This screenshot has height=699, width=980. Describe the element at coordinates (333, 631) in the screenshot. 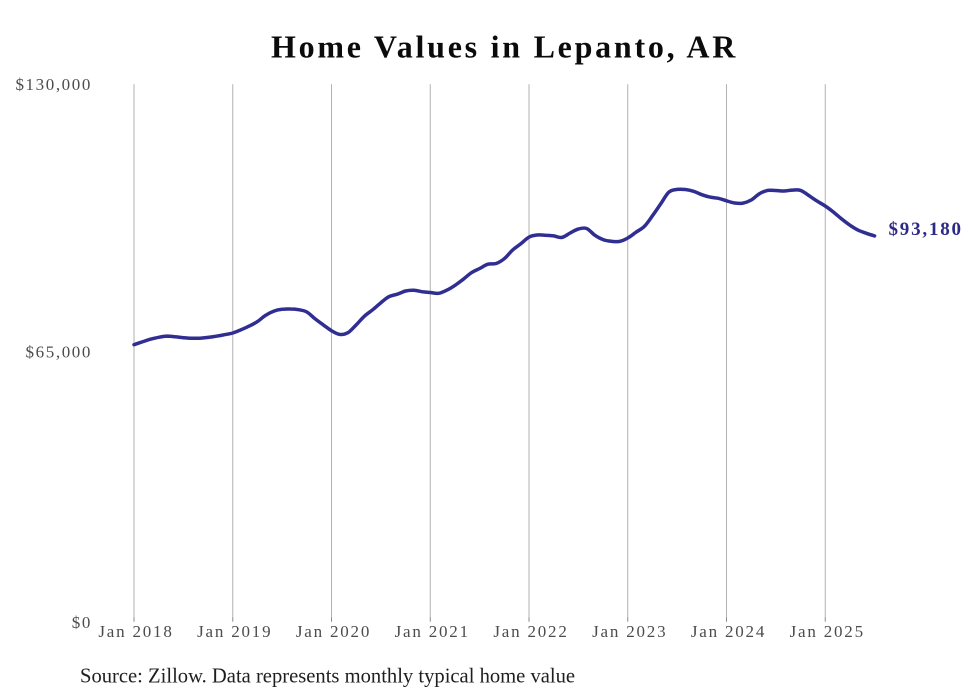

I see `svg-text: Jan 2020` at that location.